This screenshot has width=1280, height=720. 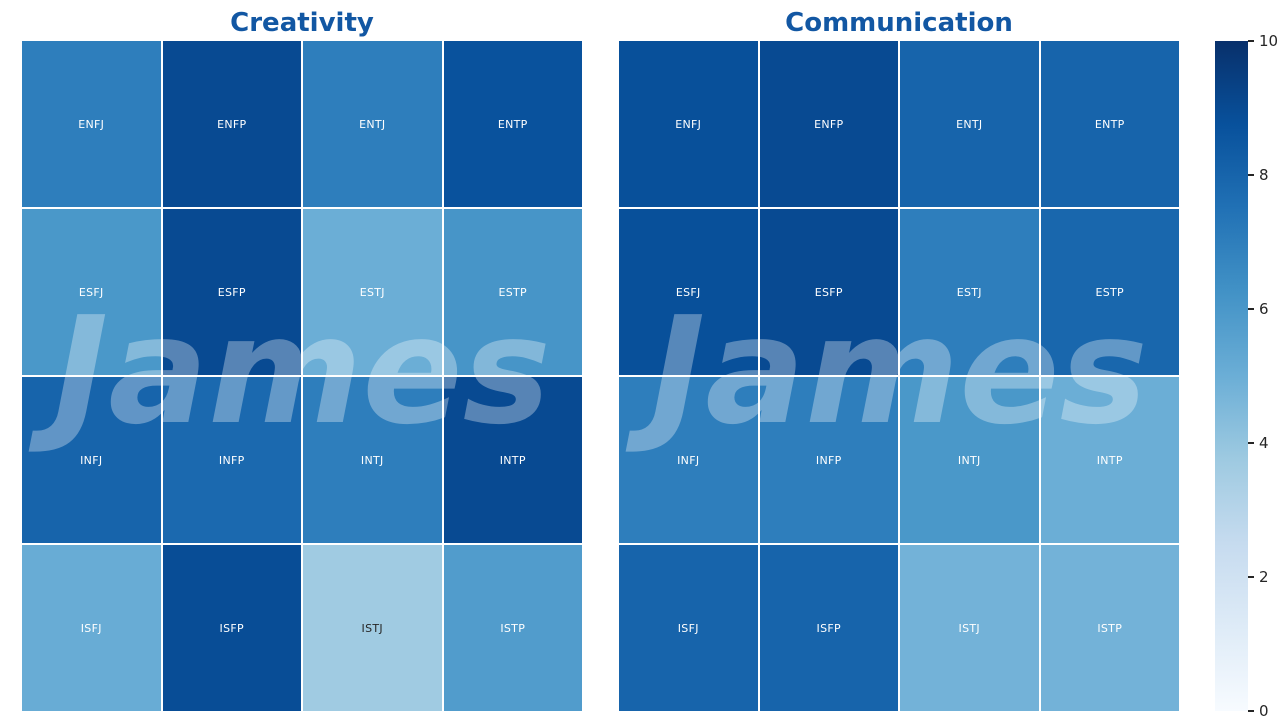 I want to click on communication-title: Communication, so click(x=899, y=23).